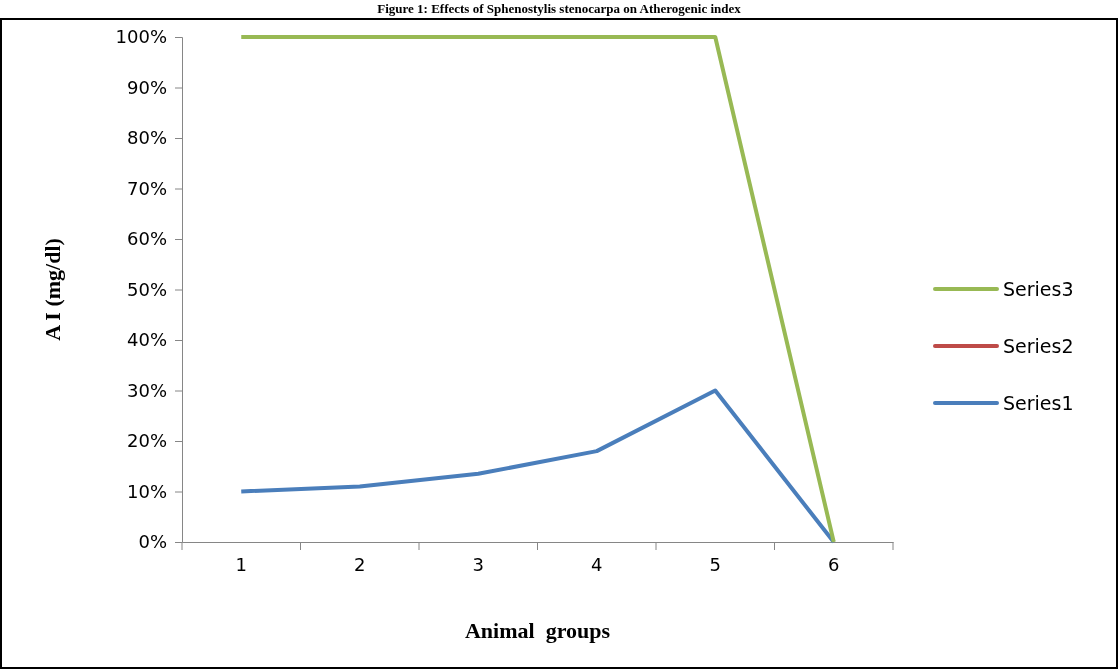 This screenshot has height=669, width=1118. I want to click on y-tick-label: 20%, so click(146, 441).